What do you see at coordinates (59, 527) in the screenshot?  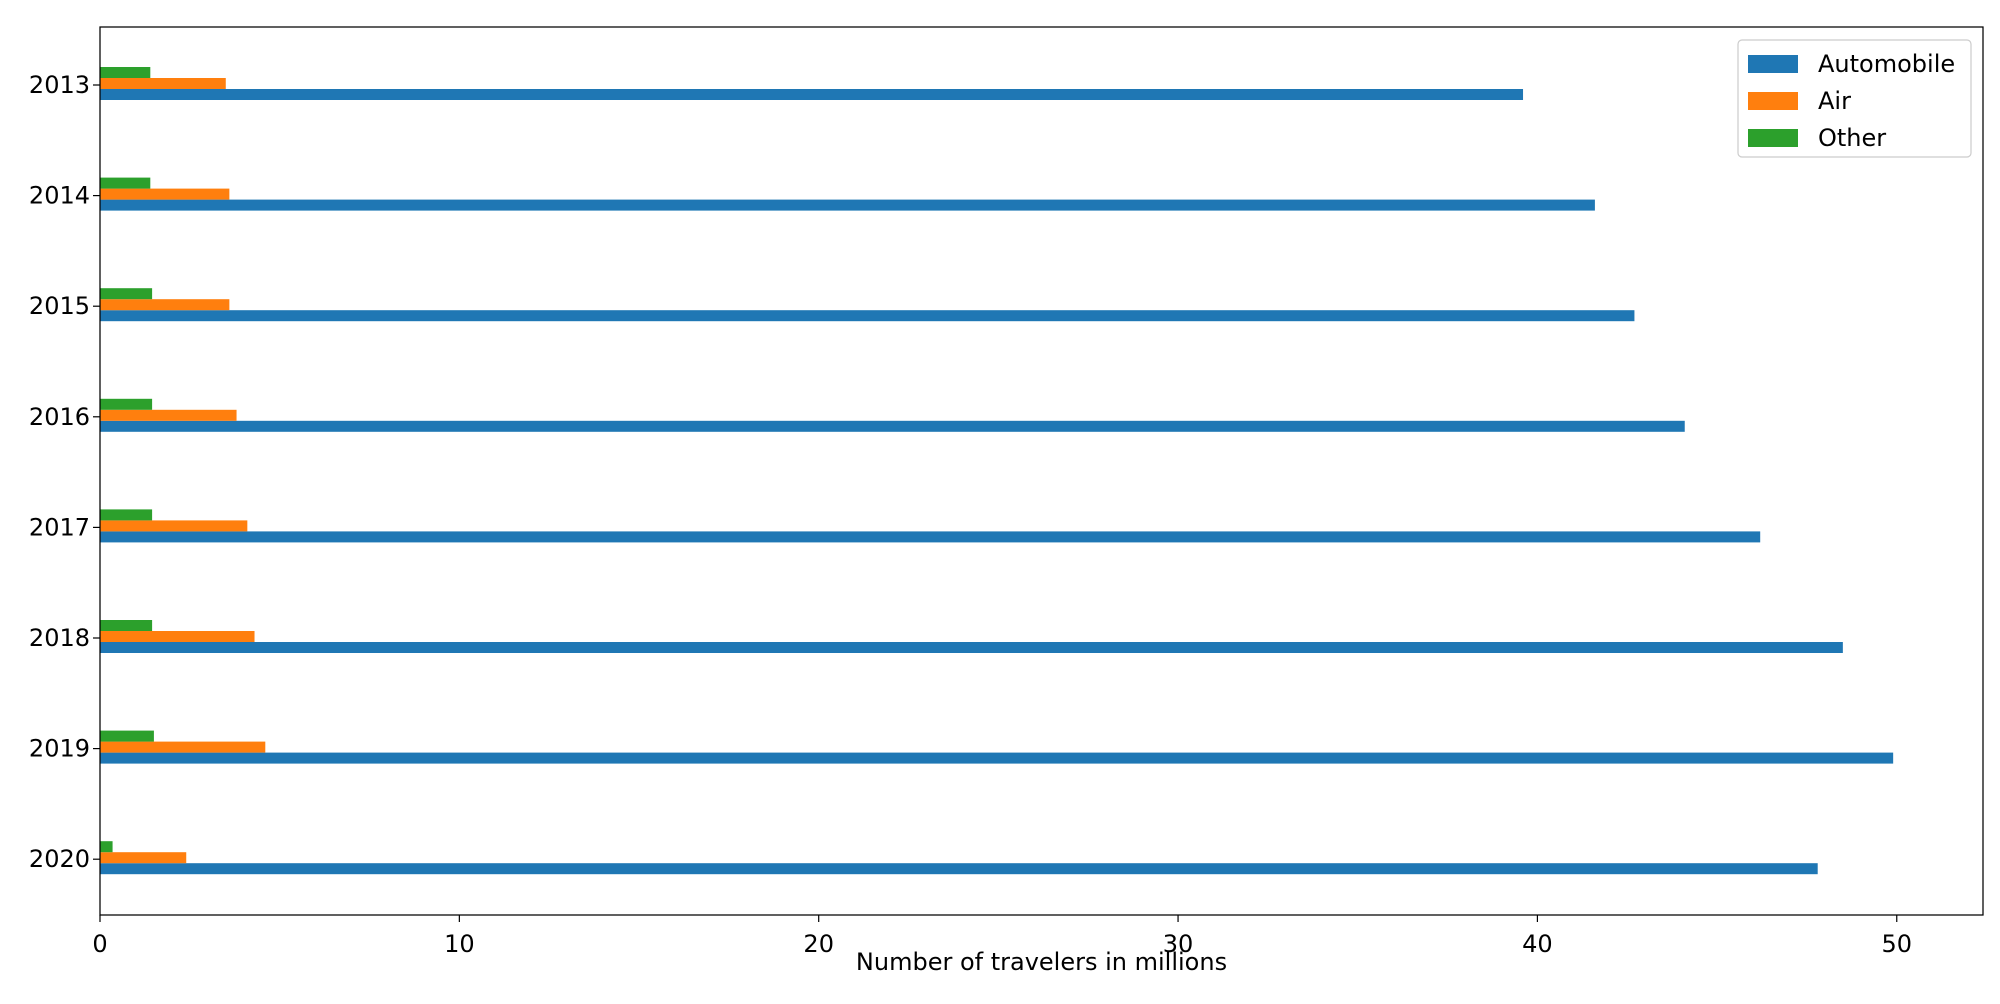 I see `y-tick-label-2017: 2017` at bounding box center [59, 527].